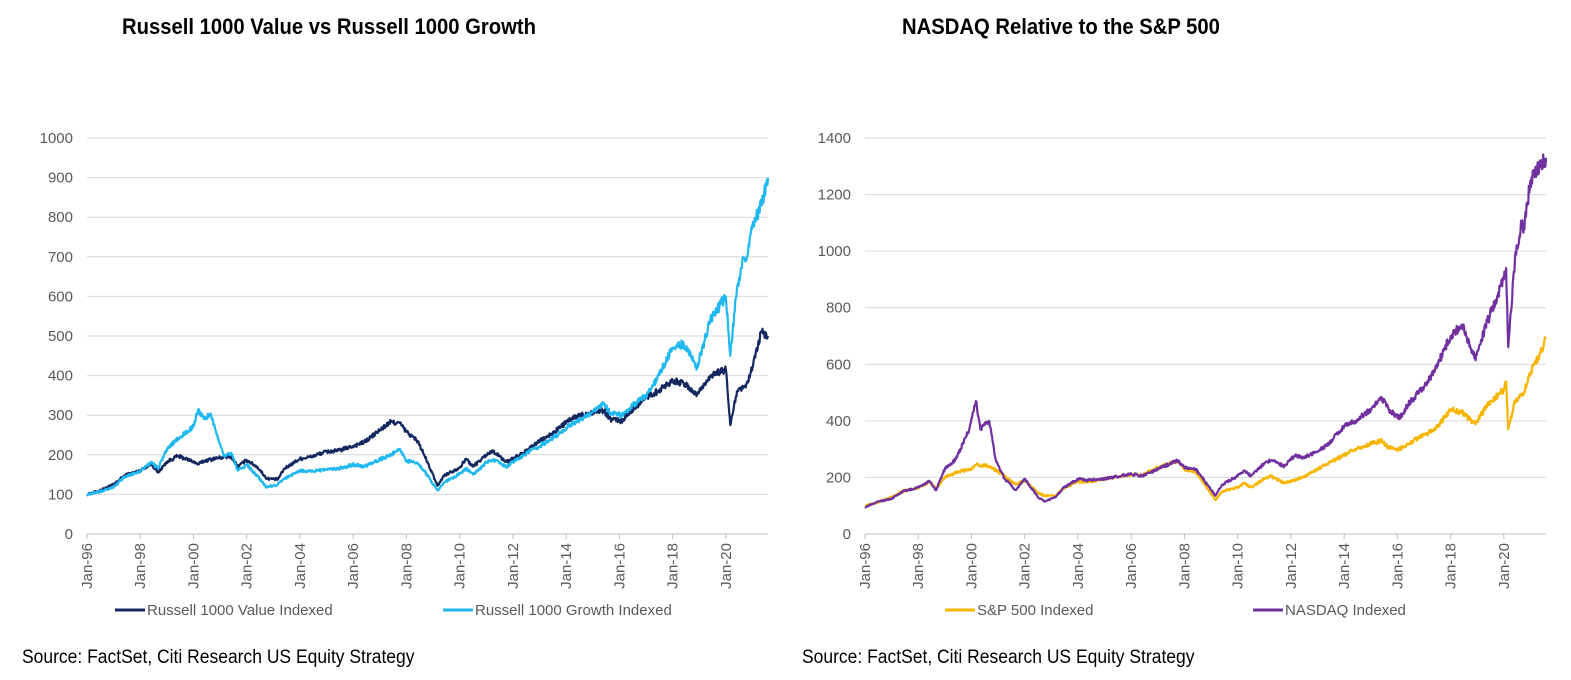 This screenshot has height=680, width=1571. What do you see at coordinates (60, 257) in the screenshot?
I see `y-tick-label: 700` at bounding box center [60, 257].